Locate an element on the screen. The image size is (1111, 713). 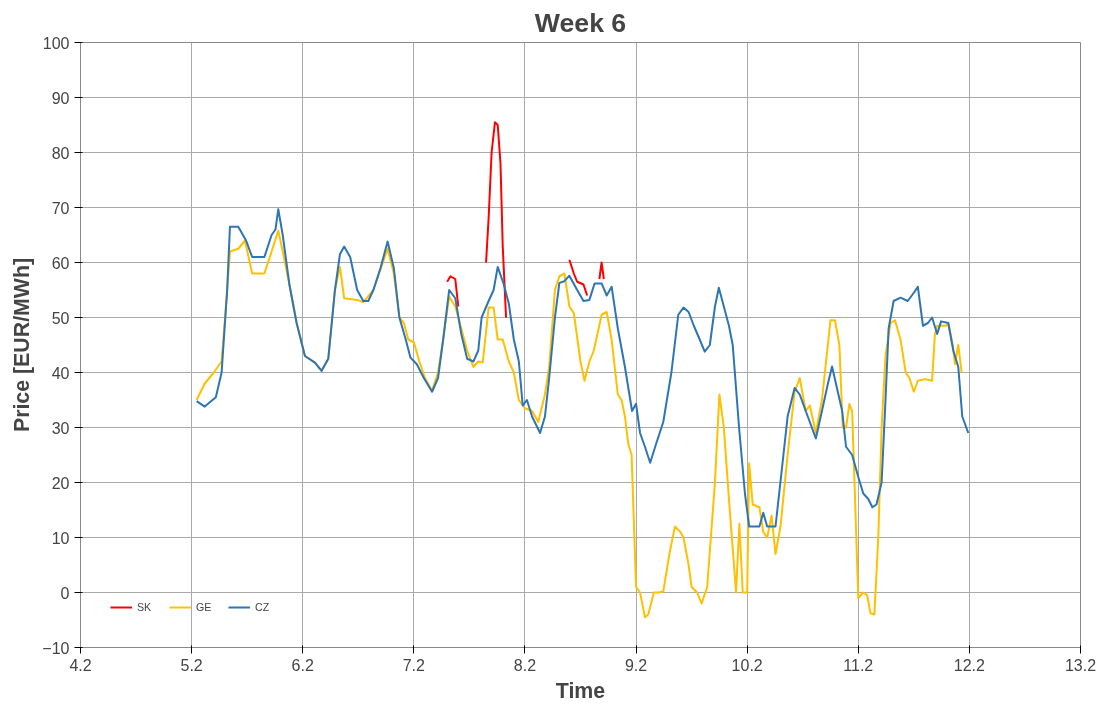
x-tick-label: 12.2 is located at coordinates (969, 665).